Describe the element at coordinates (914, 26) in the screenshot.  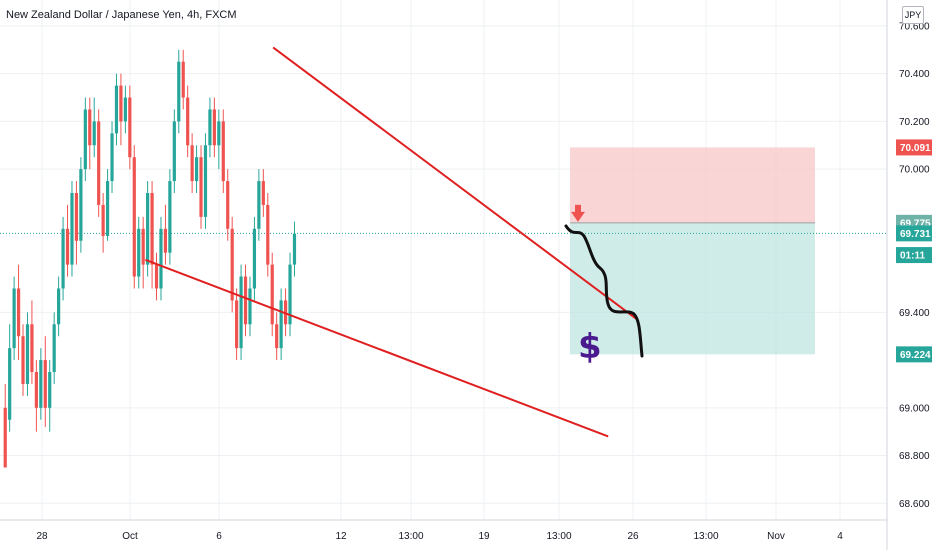
I see `y-tick-label: 70.600` at that location.